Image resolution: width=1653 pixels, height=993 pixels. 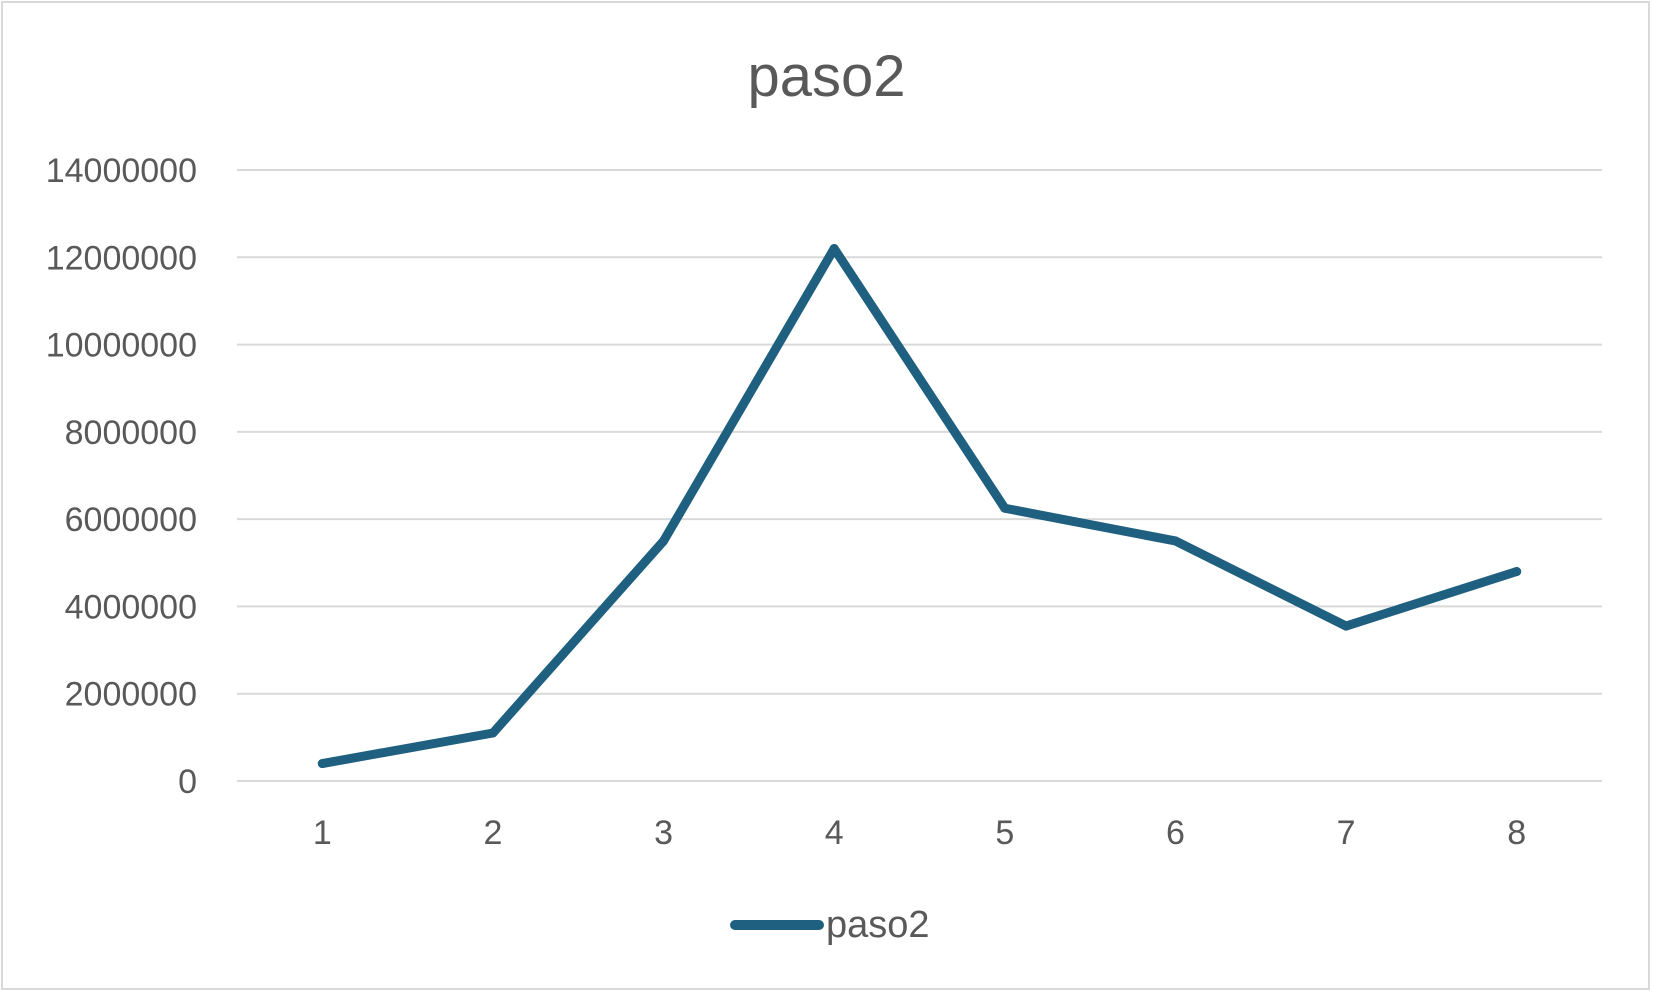 I want to click on legend: paso2, so click(x=830, y=925).